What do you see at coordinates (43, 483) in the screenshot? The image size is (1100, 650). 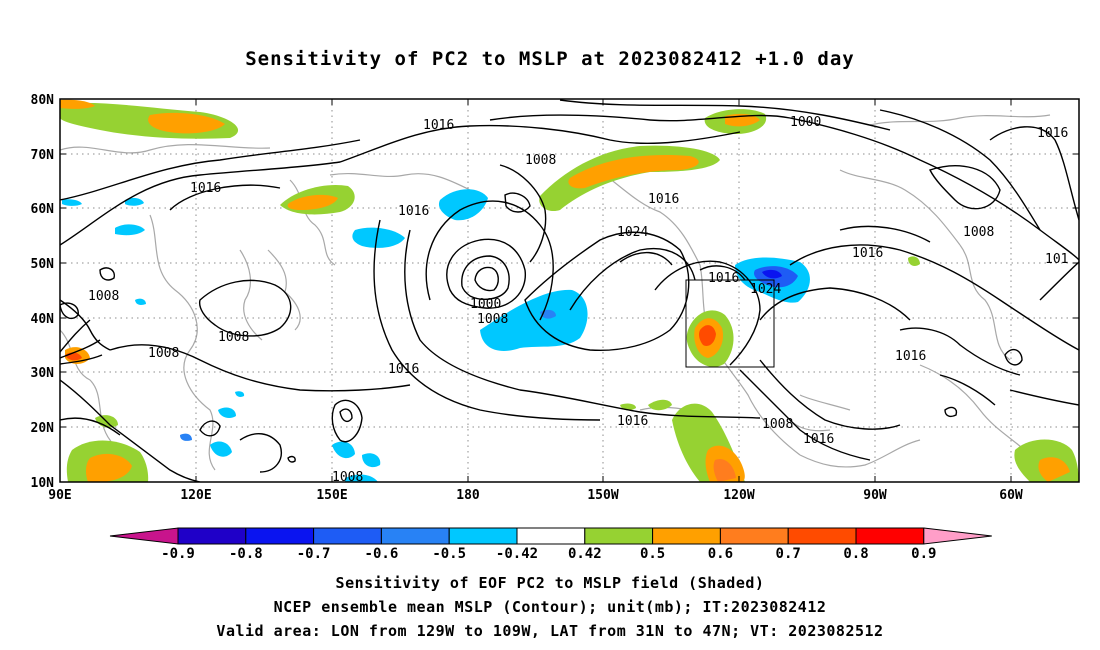 I see `lat-label: 10N` at bounding box center [43, 483].